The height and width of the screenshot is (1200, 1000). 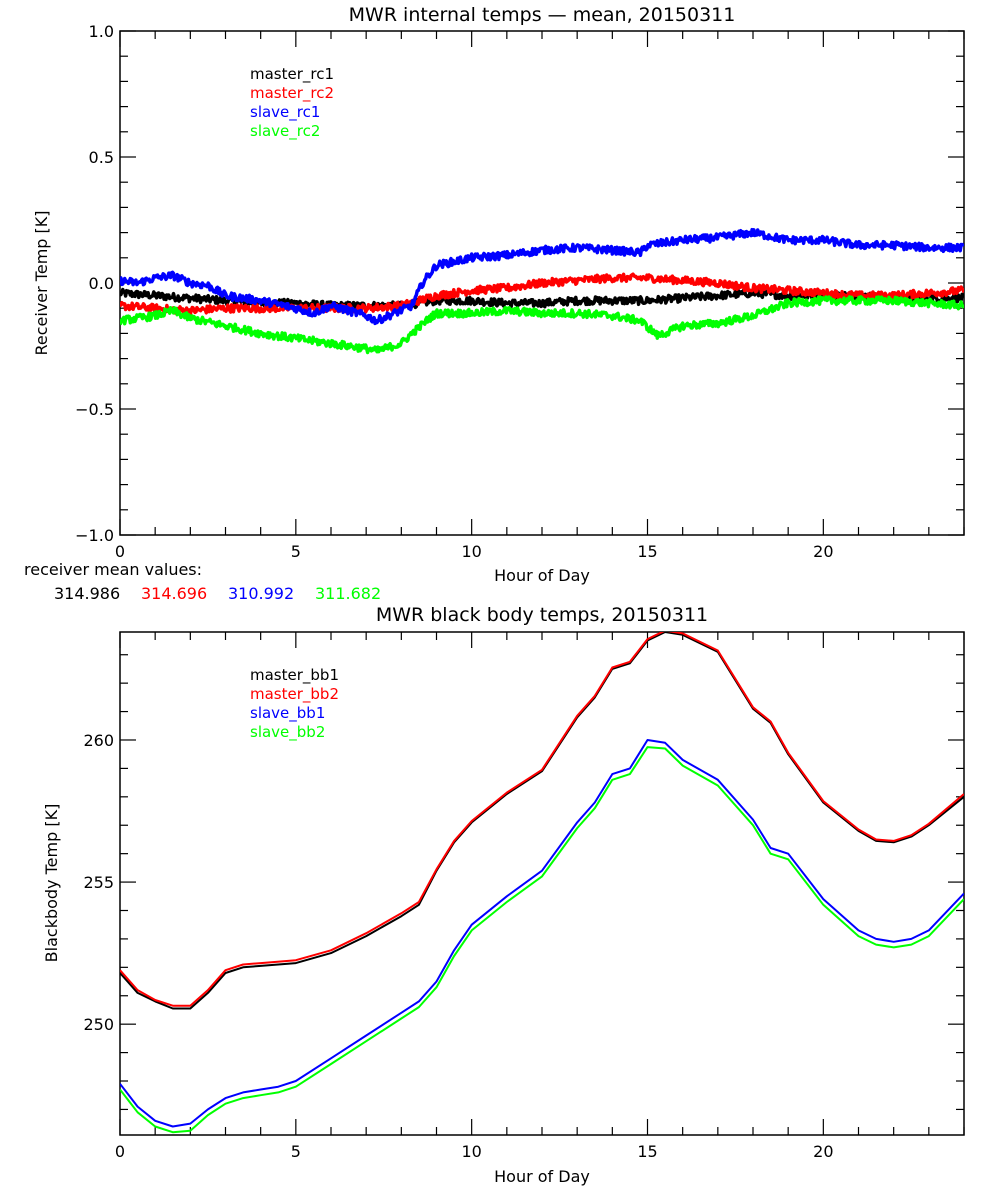 What do you see at coordinates (287, 713) in the screenshot?
I see `legend-entry: slave_bb1` at bounding box center [287, 713].